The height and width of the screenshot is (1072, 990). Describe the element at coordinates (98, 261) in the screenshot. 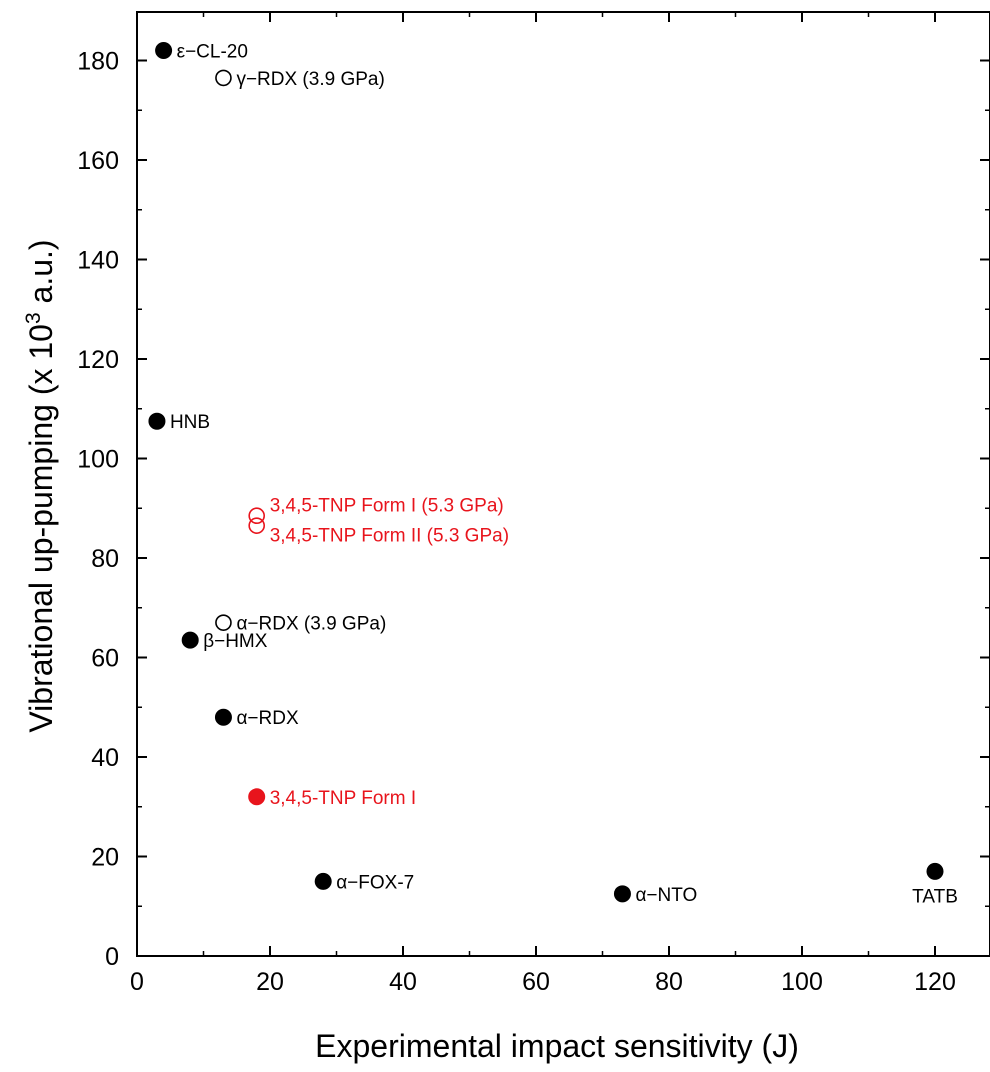

I see `y-tick-label: 140` at that location.